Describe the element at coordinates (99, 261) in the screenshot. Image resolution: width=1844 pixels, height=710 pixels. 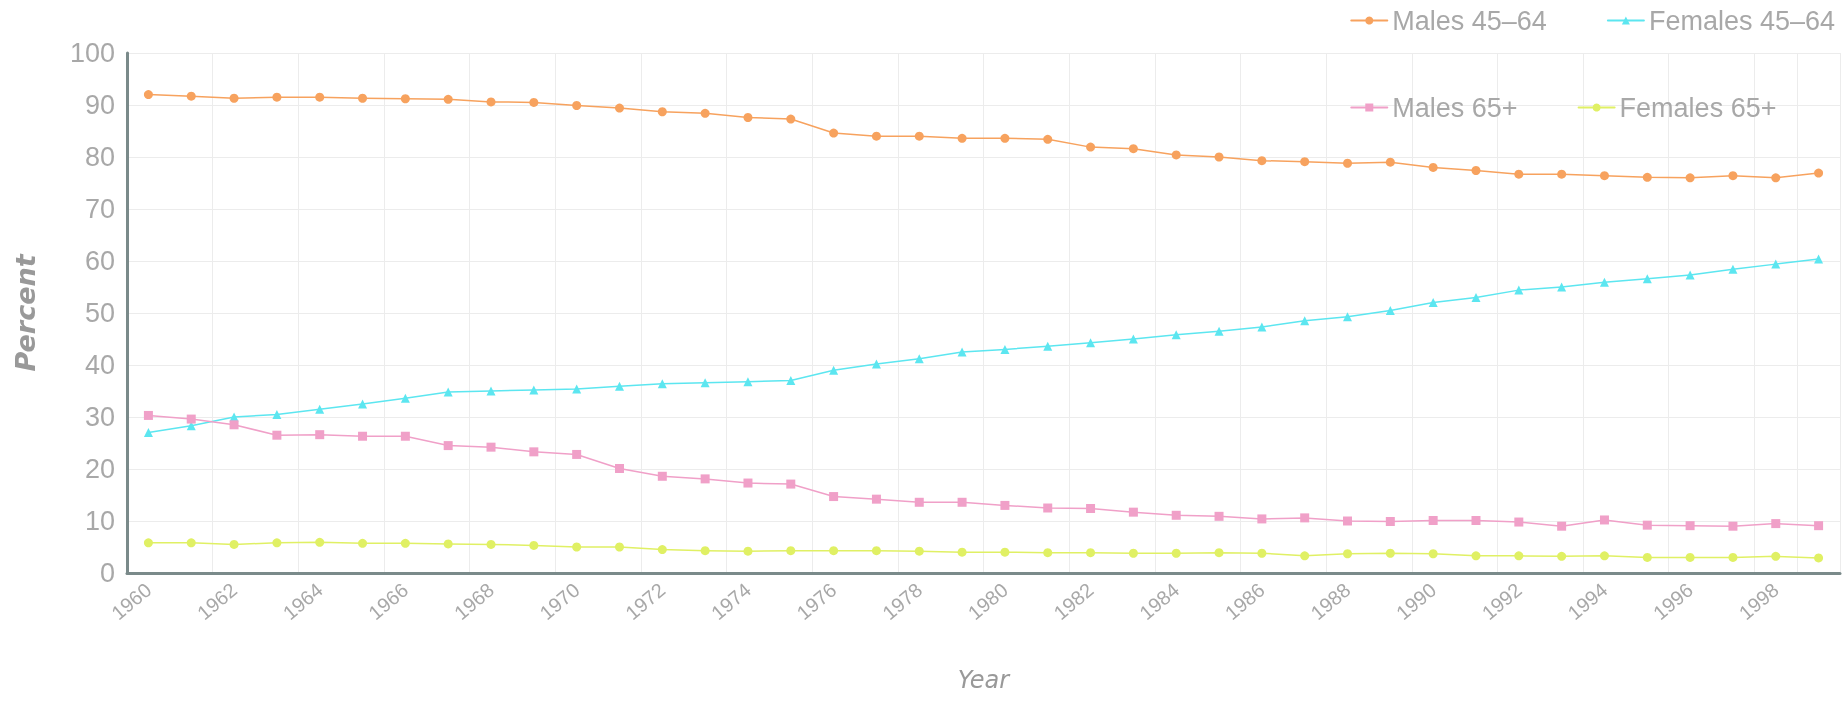
I see `y-tick-label: 60` at that location.